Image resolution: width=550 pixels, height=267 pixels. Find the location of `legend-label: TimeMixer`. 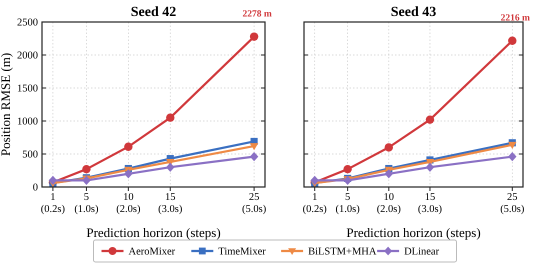

legend-label: TimeMixer is located at coordinates (242, 252).